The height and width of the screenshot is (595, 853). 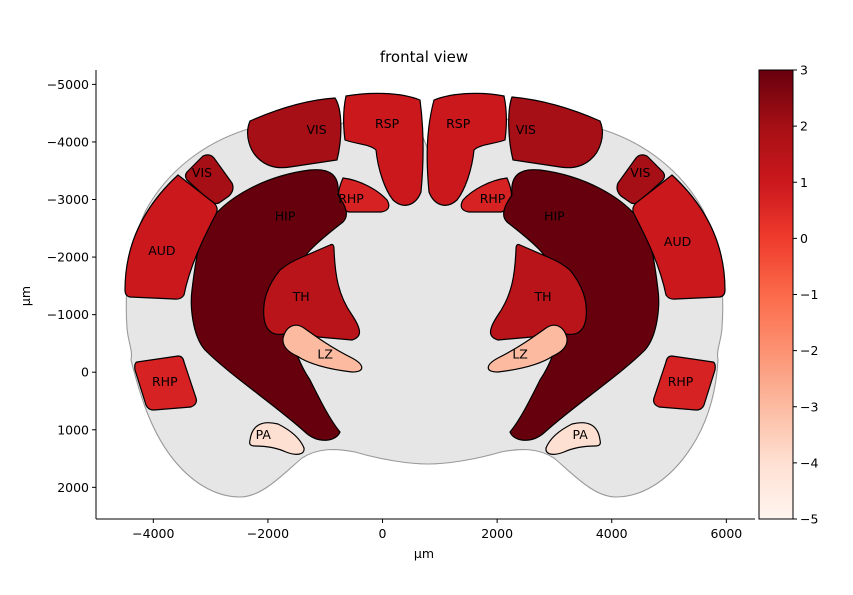 I want to click on colorbar-tick-label: −4, so click(x=809, y=462).